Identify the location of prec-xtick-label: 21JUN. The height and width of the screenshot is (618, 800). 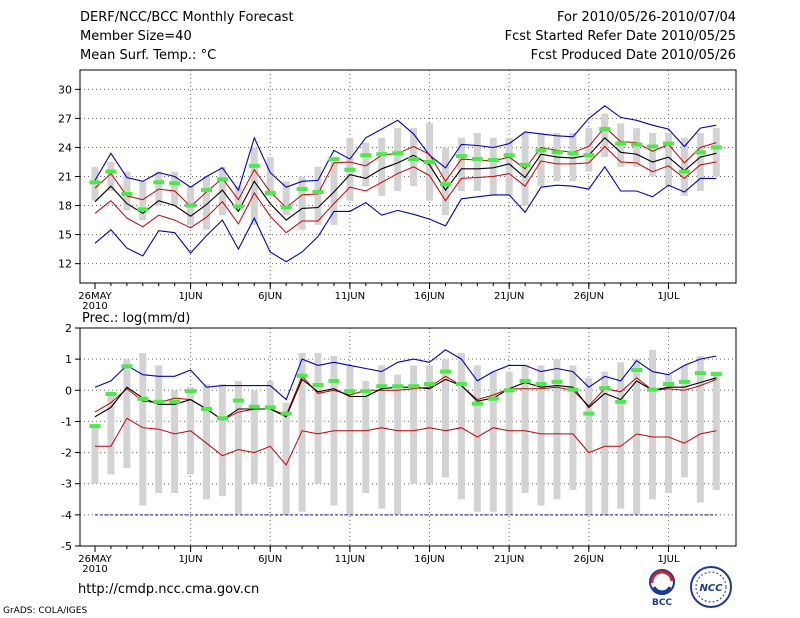
(509, 559).